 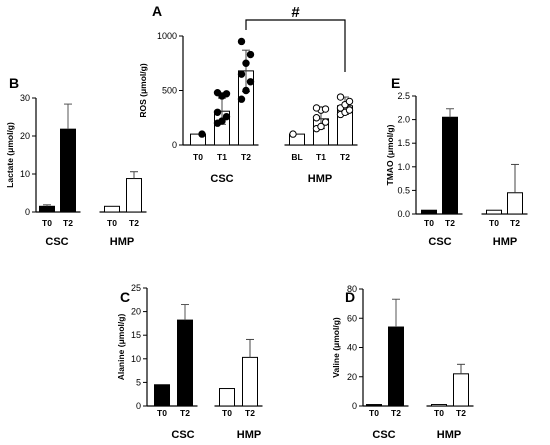 I want to click on y-axis-title: TMAO (μmol/g), so click(x=390, y=154).